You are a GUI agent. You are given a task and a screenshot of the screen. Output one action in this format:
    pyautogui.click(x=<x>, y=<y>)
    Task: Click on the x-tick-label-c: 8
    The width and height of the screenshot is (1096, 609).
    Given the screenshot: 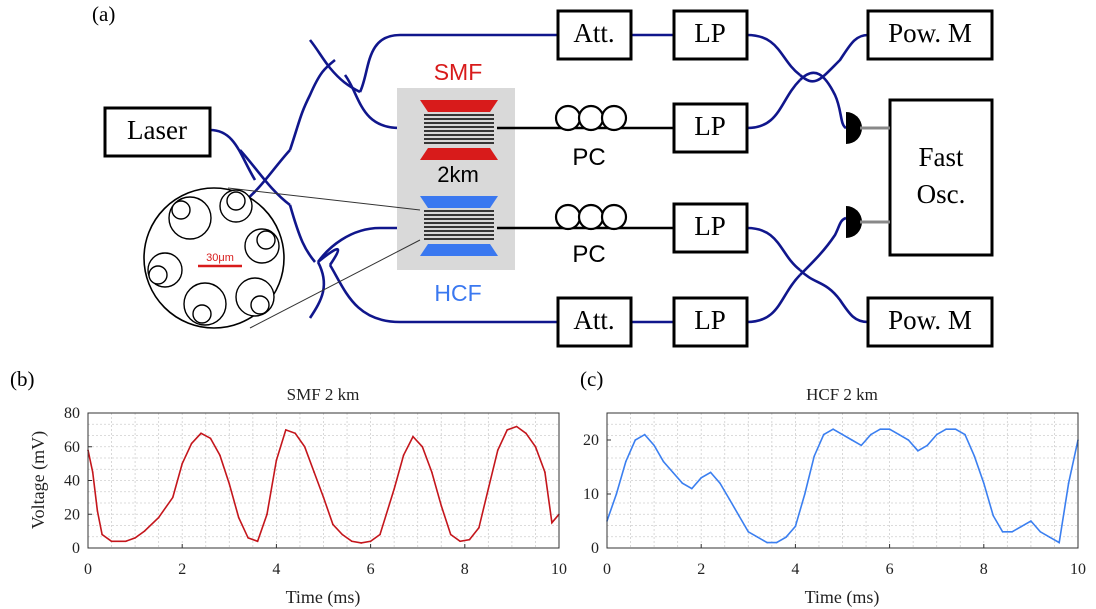 What is the action you would take?
    pyautogui.click(x=984, y=569)
    